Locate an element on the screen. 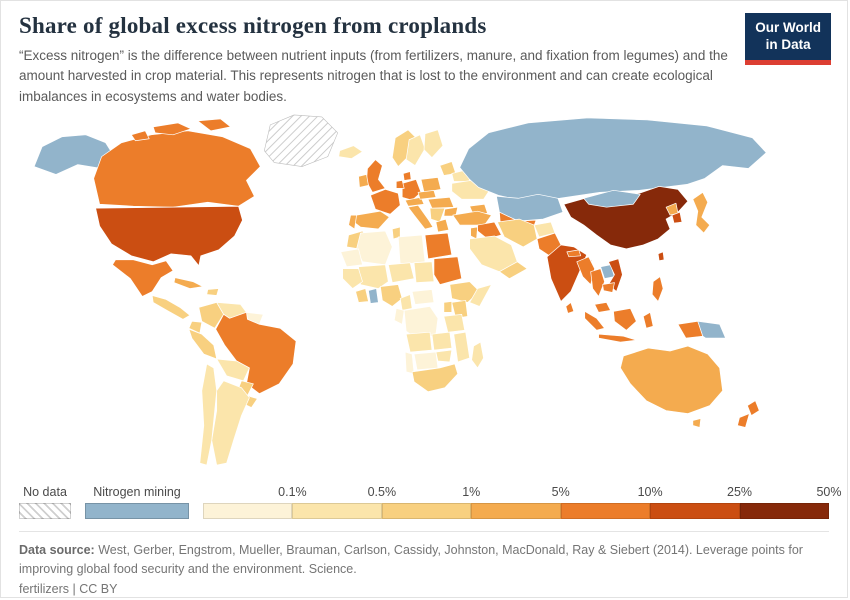 The width and height of the screenshot is (850, 600). region-indonesia-sumatra is located at coordinates (594, 320).